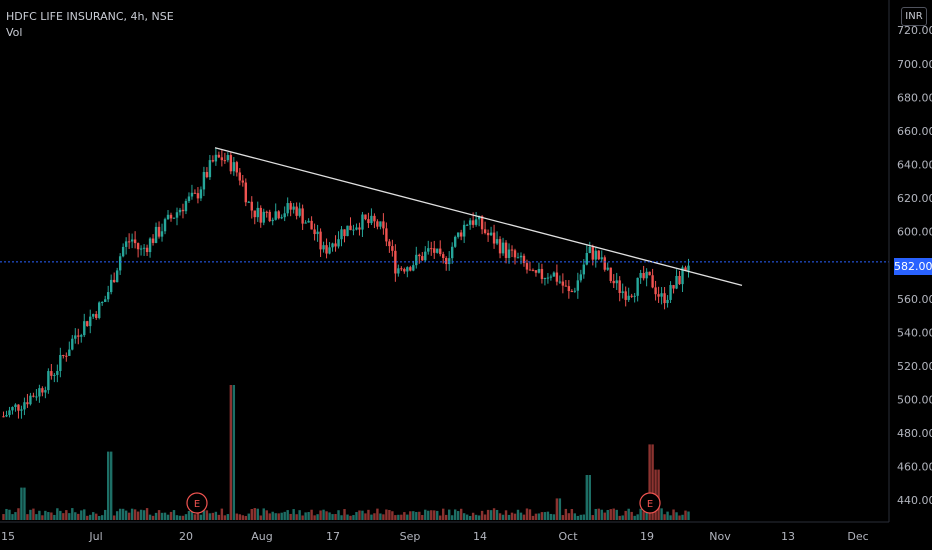  What do you see at coordinates (857, 536) in the screenshot?
I see `x-tick-label: Dec` at bounding box center [857, 536].